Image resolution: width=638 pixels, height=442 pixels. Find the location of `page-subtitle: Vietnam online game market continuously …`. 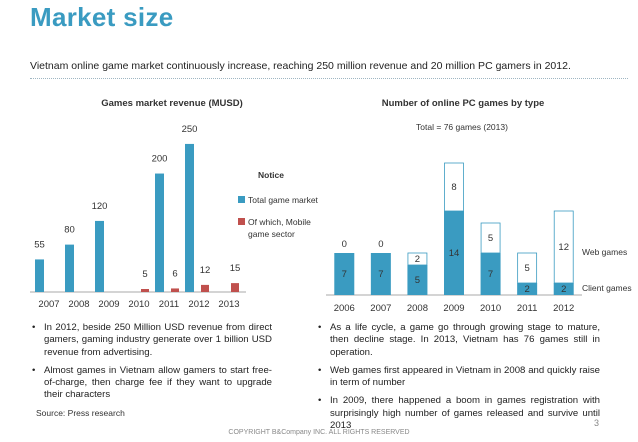

page-subtitle: Vietnam online game market continuously … is located at coordinates (300, 66).